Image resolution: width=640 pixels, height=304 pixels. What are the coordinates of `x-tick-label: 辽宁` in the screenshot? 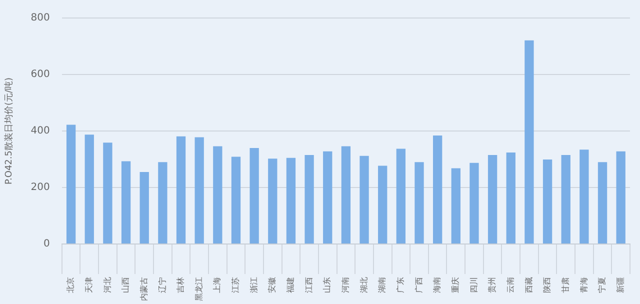 It's located at (162, 285).